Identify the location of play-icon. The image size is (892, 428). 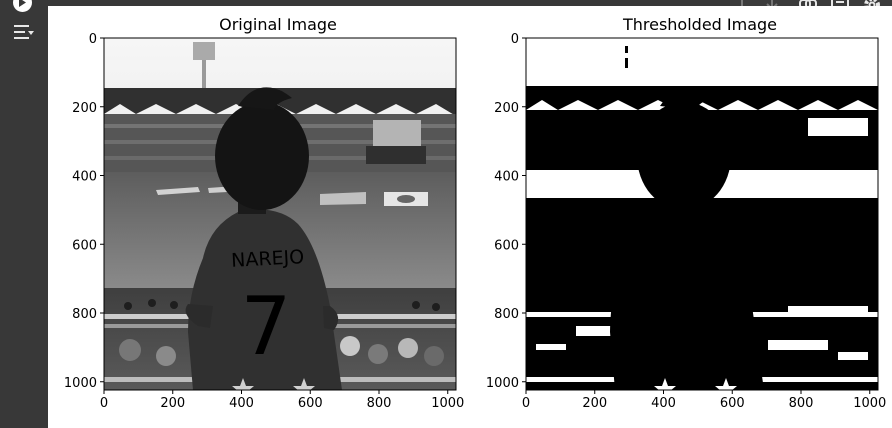
(22, 3).